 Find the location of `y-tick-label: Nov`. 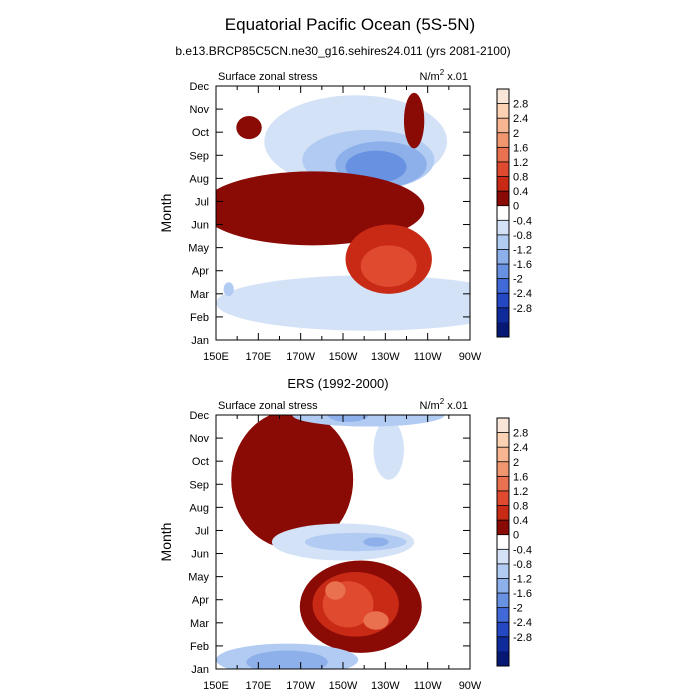

y-tick-label: Nov is located at coordinates (199, 439).